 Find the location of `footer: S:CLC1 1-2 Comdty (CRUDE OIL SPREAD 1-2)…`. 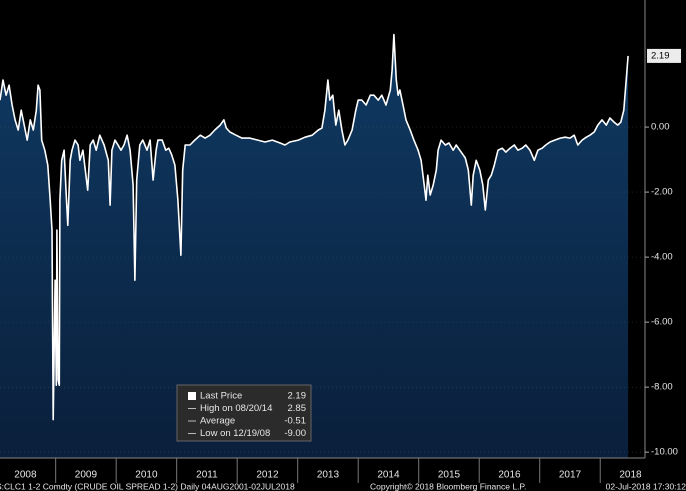

footer: S:CLC1 1-2 Comdty (CRUDE OIL SPREAD 1-2)… is located at coordinates (343, 486).